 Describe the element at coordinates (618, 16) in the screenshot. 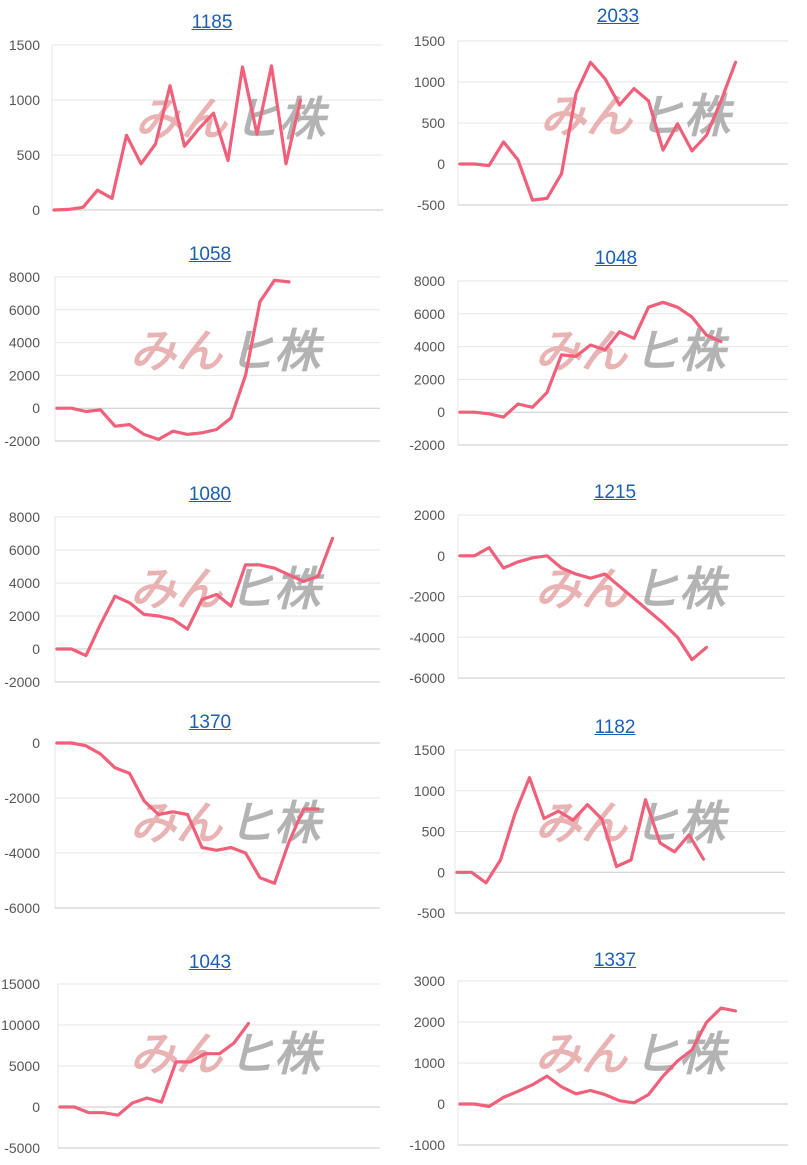

I see `chart-title-link: 2033` at that location.